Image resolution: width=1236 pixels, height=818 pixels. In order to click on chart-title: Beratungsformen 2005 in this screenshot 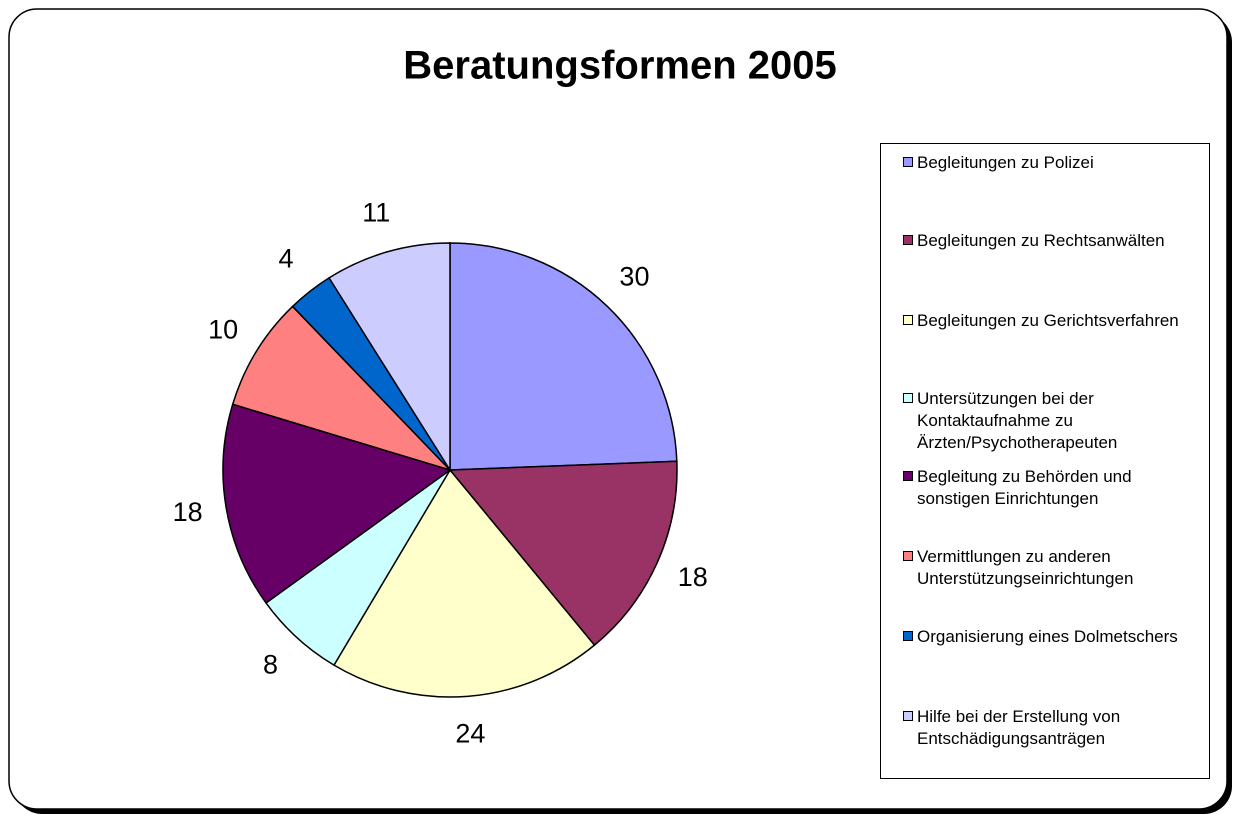, I will do `click(619, 66)`.